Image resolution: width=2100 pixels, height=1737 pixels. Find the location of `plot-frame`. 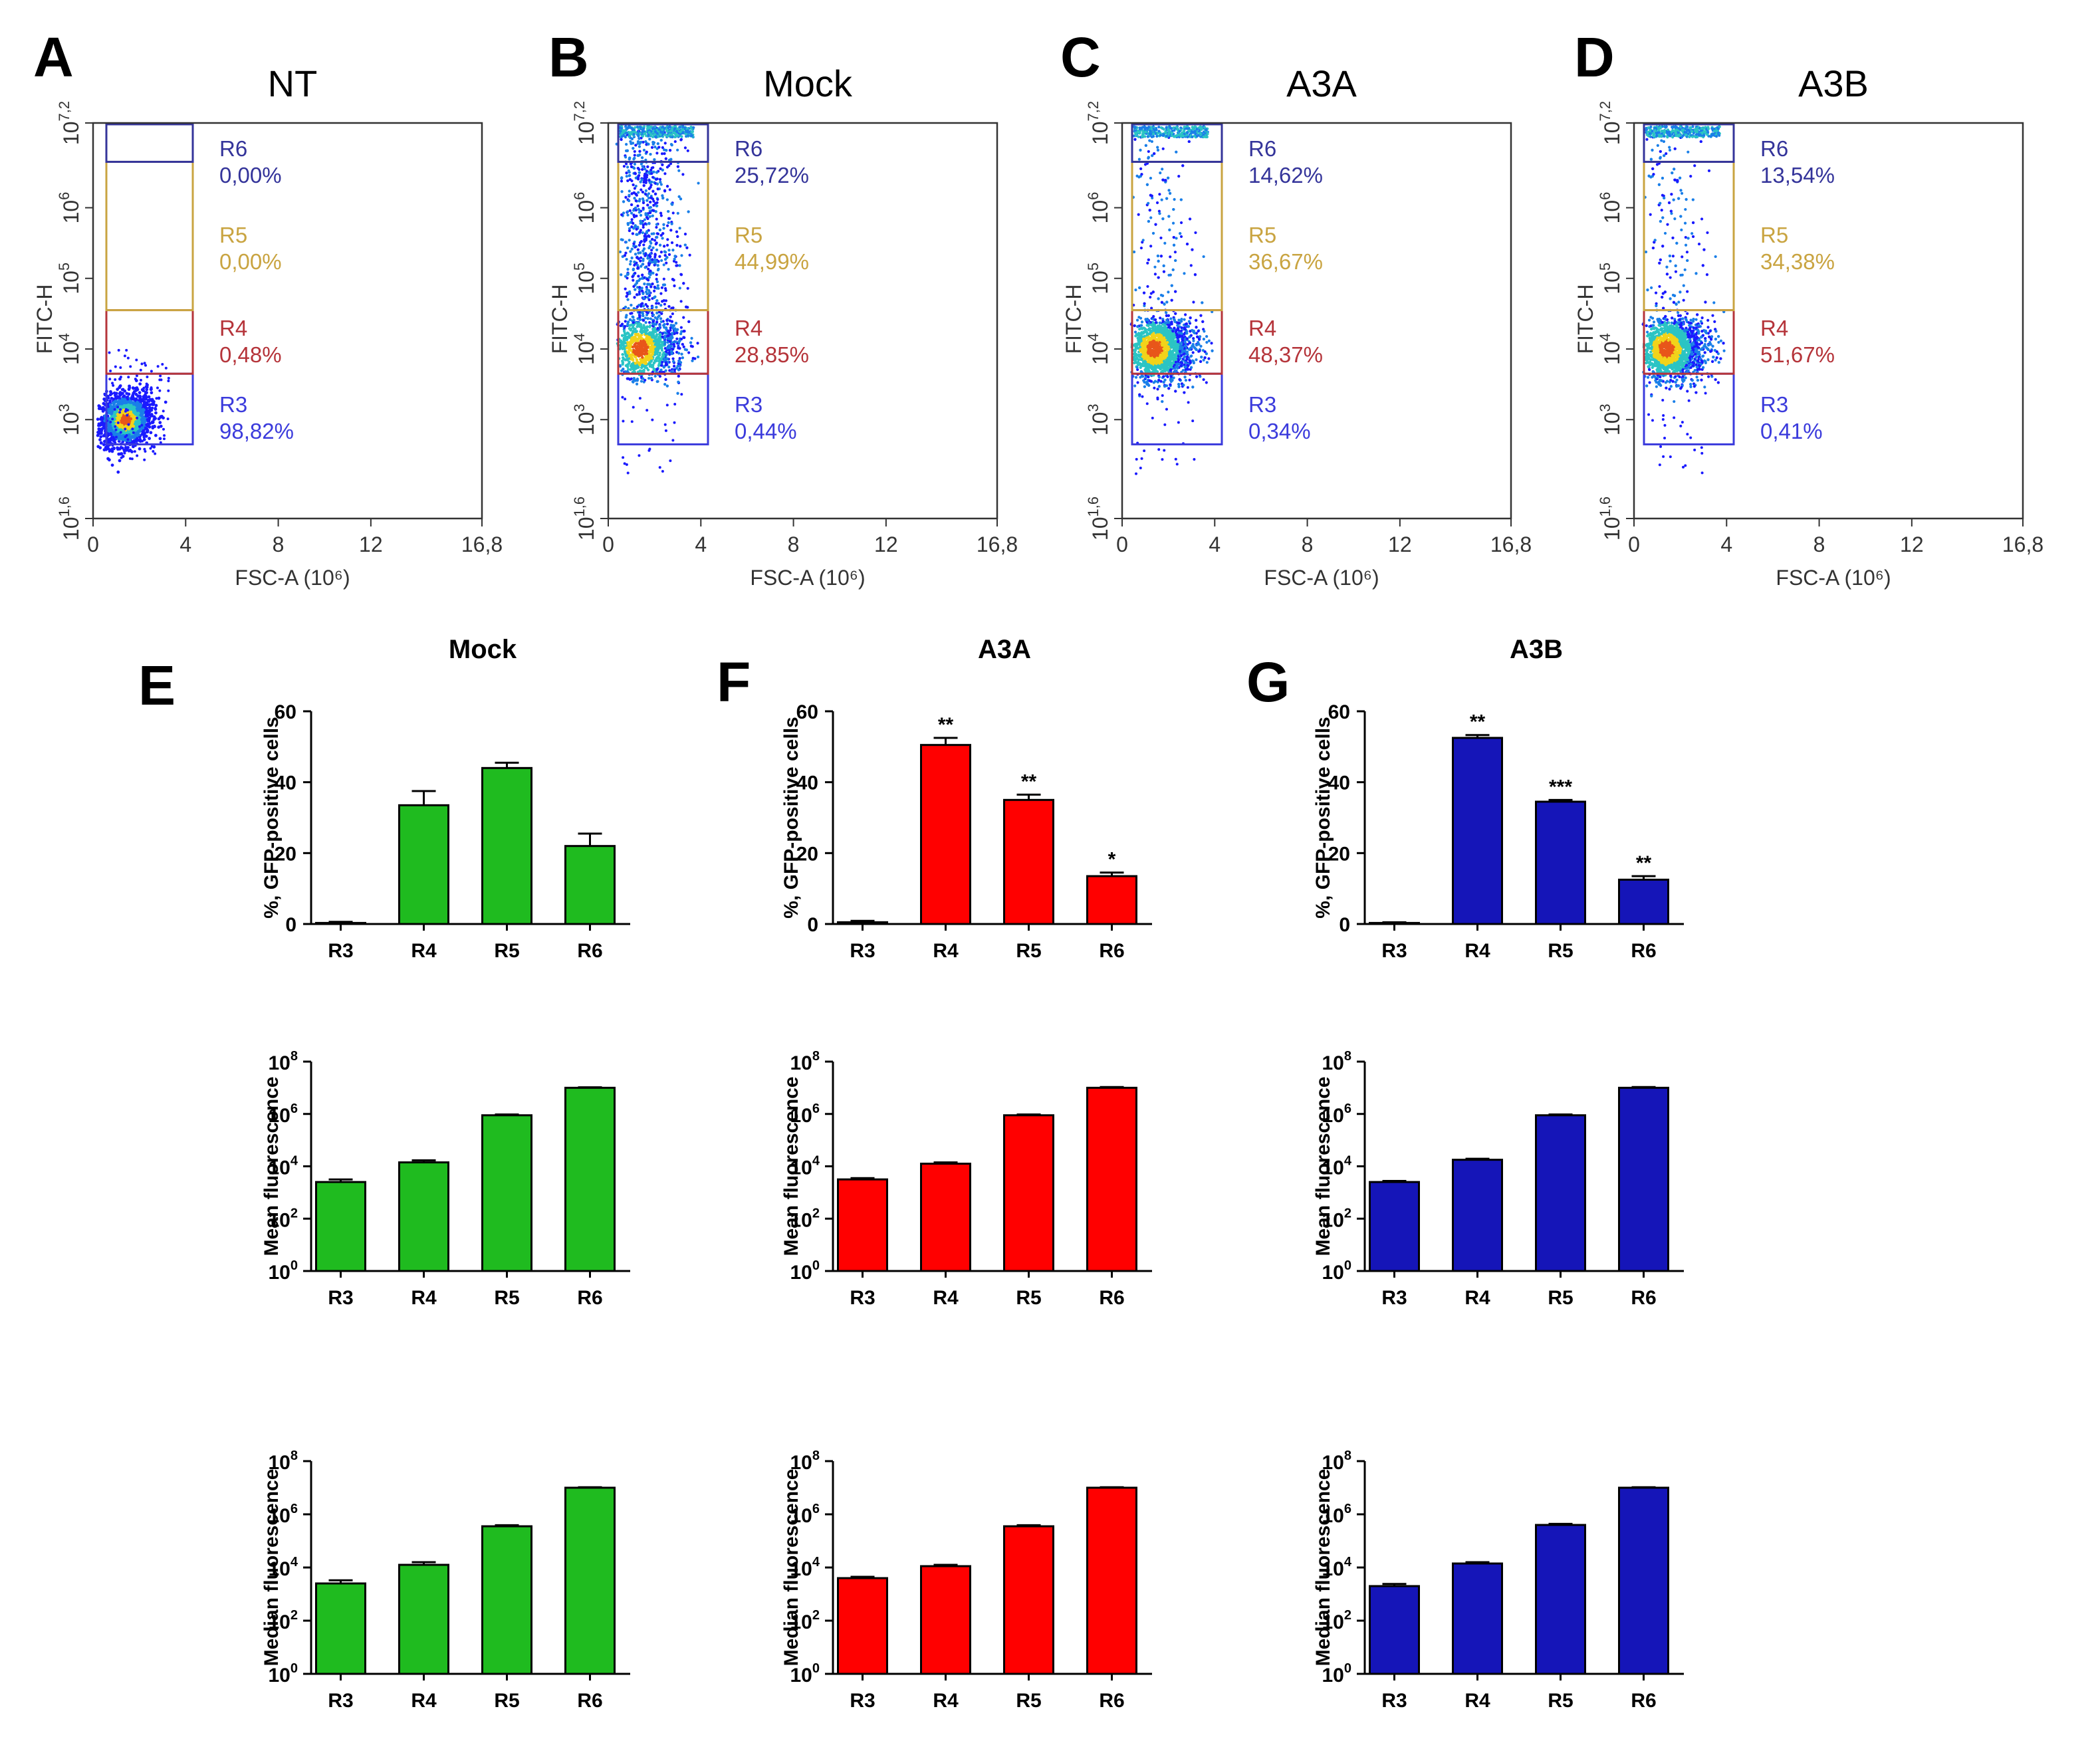

plot-frame is located at coordinates (287, 321).